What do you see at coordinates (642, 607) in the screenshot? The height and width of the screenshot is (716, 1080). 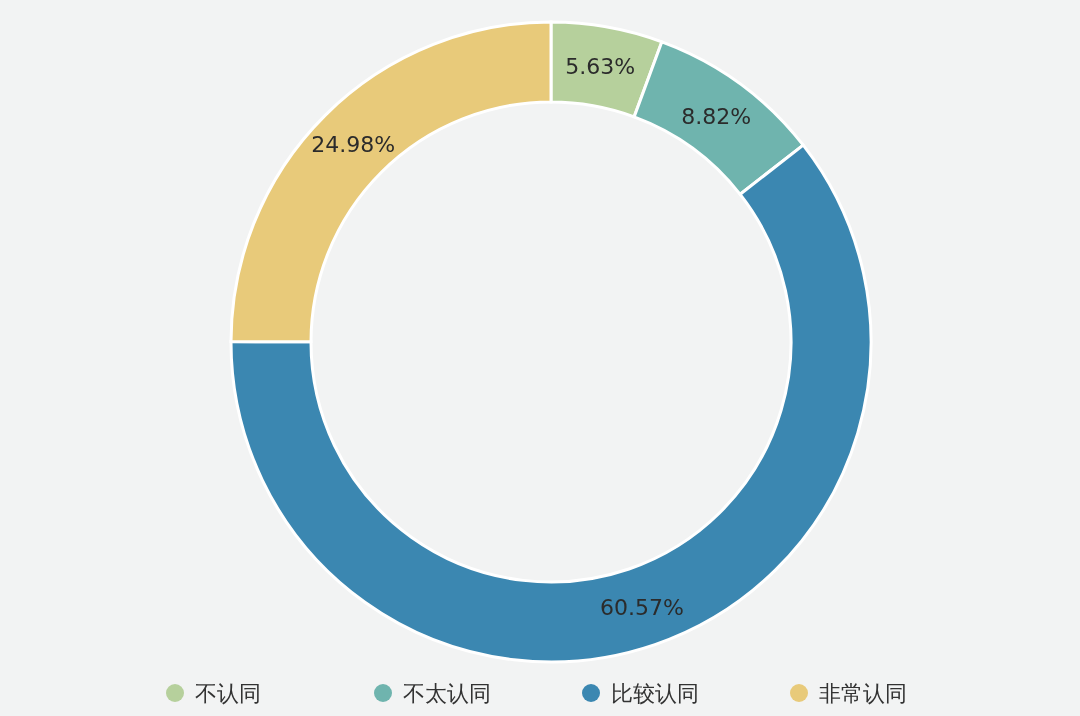 I see `data-label: 60.57%` at bounding box center [642, 607].